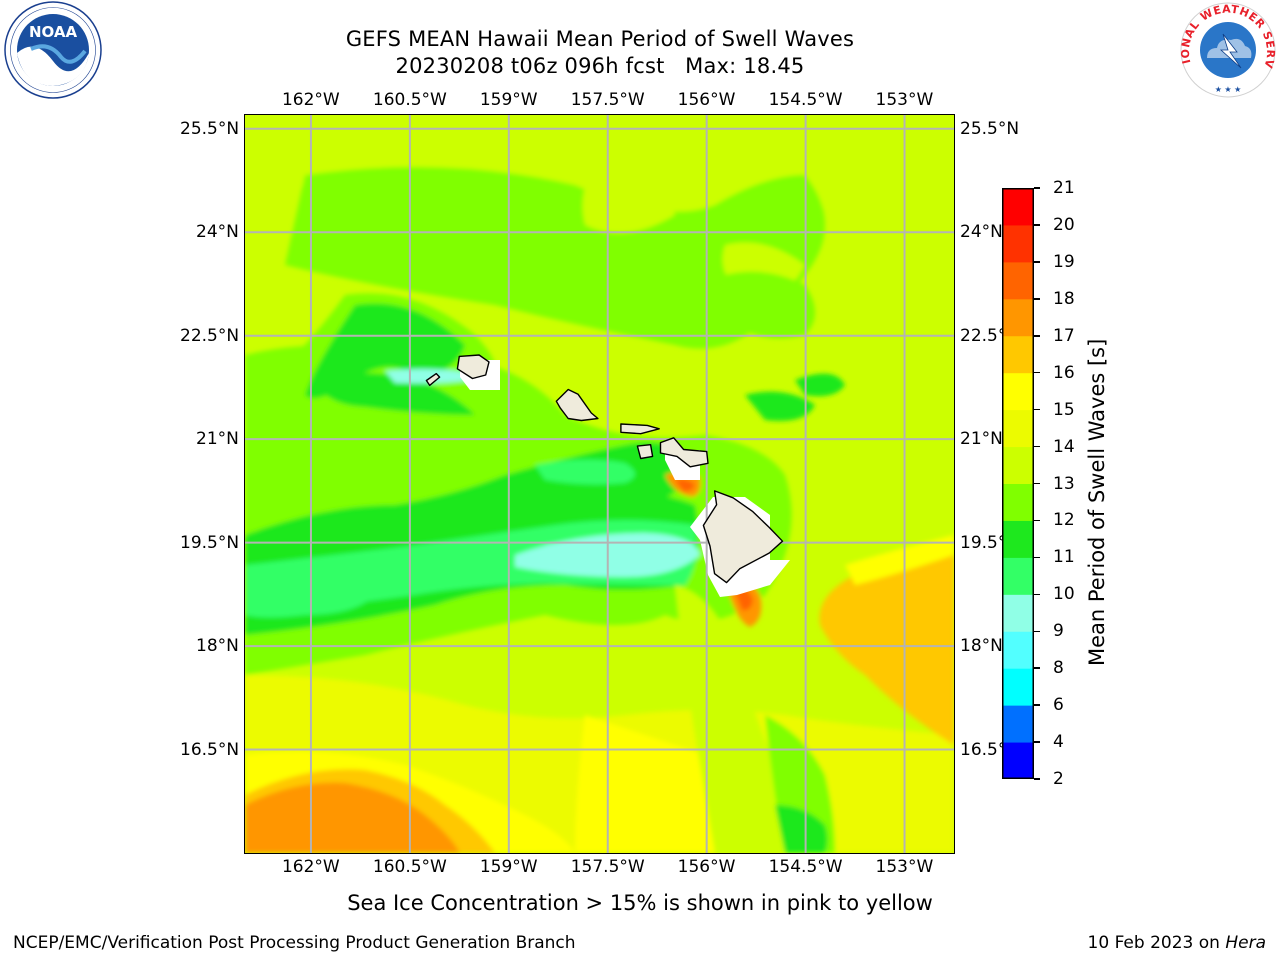 This screenshot has height=960, width=1280. What do you see at coordinates (981, 646) in the screenshot?
I see `lat-tick-right: 18°N` at bounding box center [981, 646].